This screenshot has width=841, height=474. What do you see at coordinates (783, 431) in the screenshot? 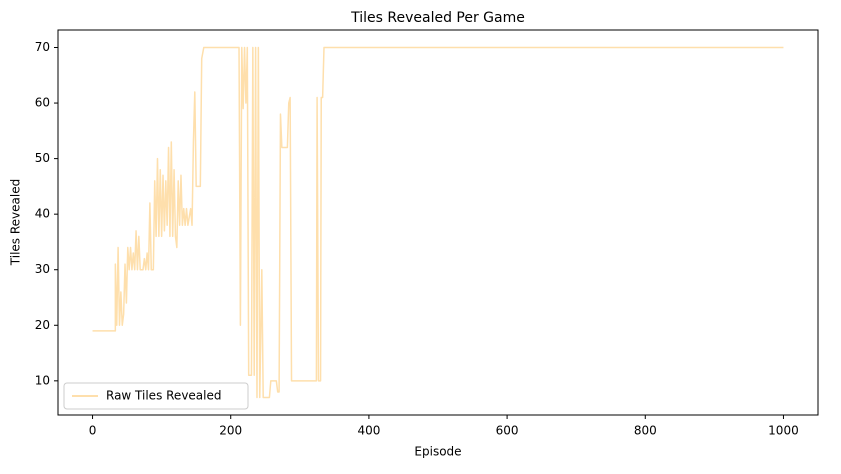
I see `x-tick-label: 1000` at bounding box center [783, 431].